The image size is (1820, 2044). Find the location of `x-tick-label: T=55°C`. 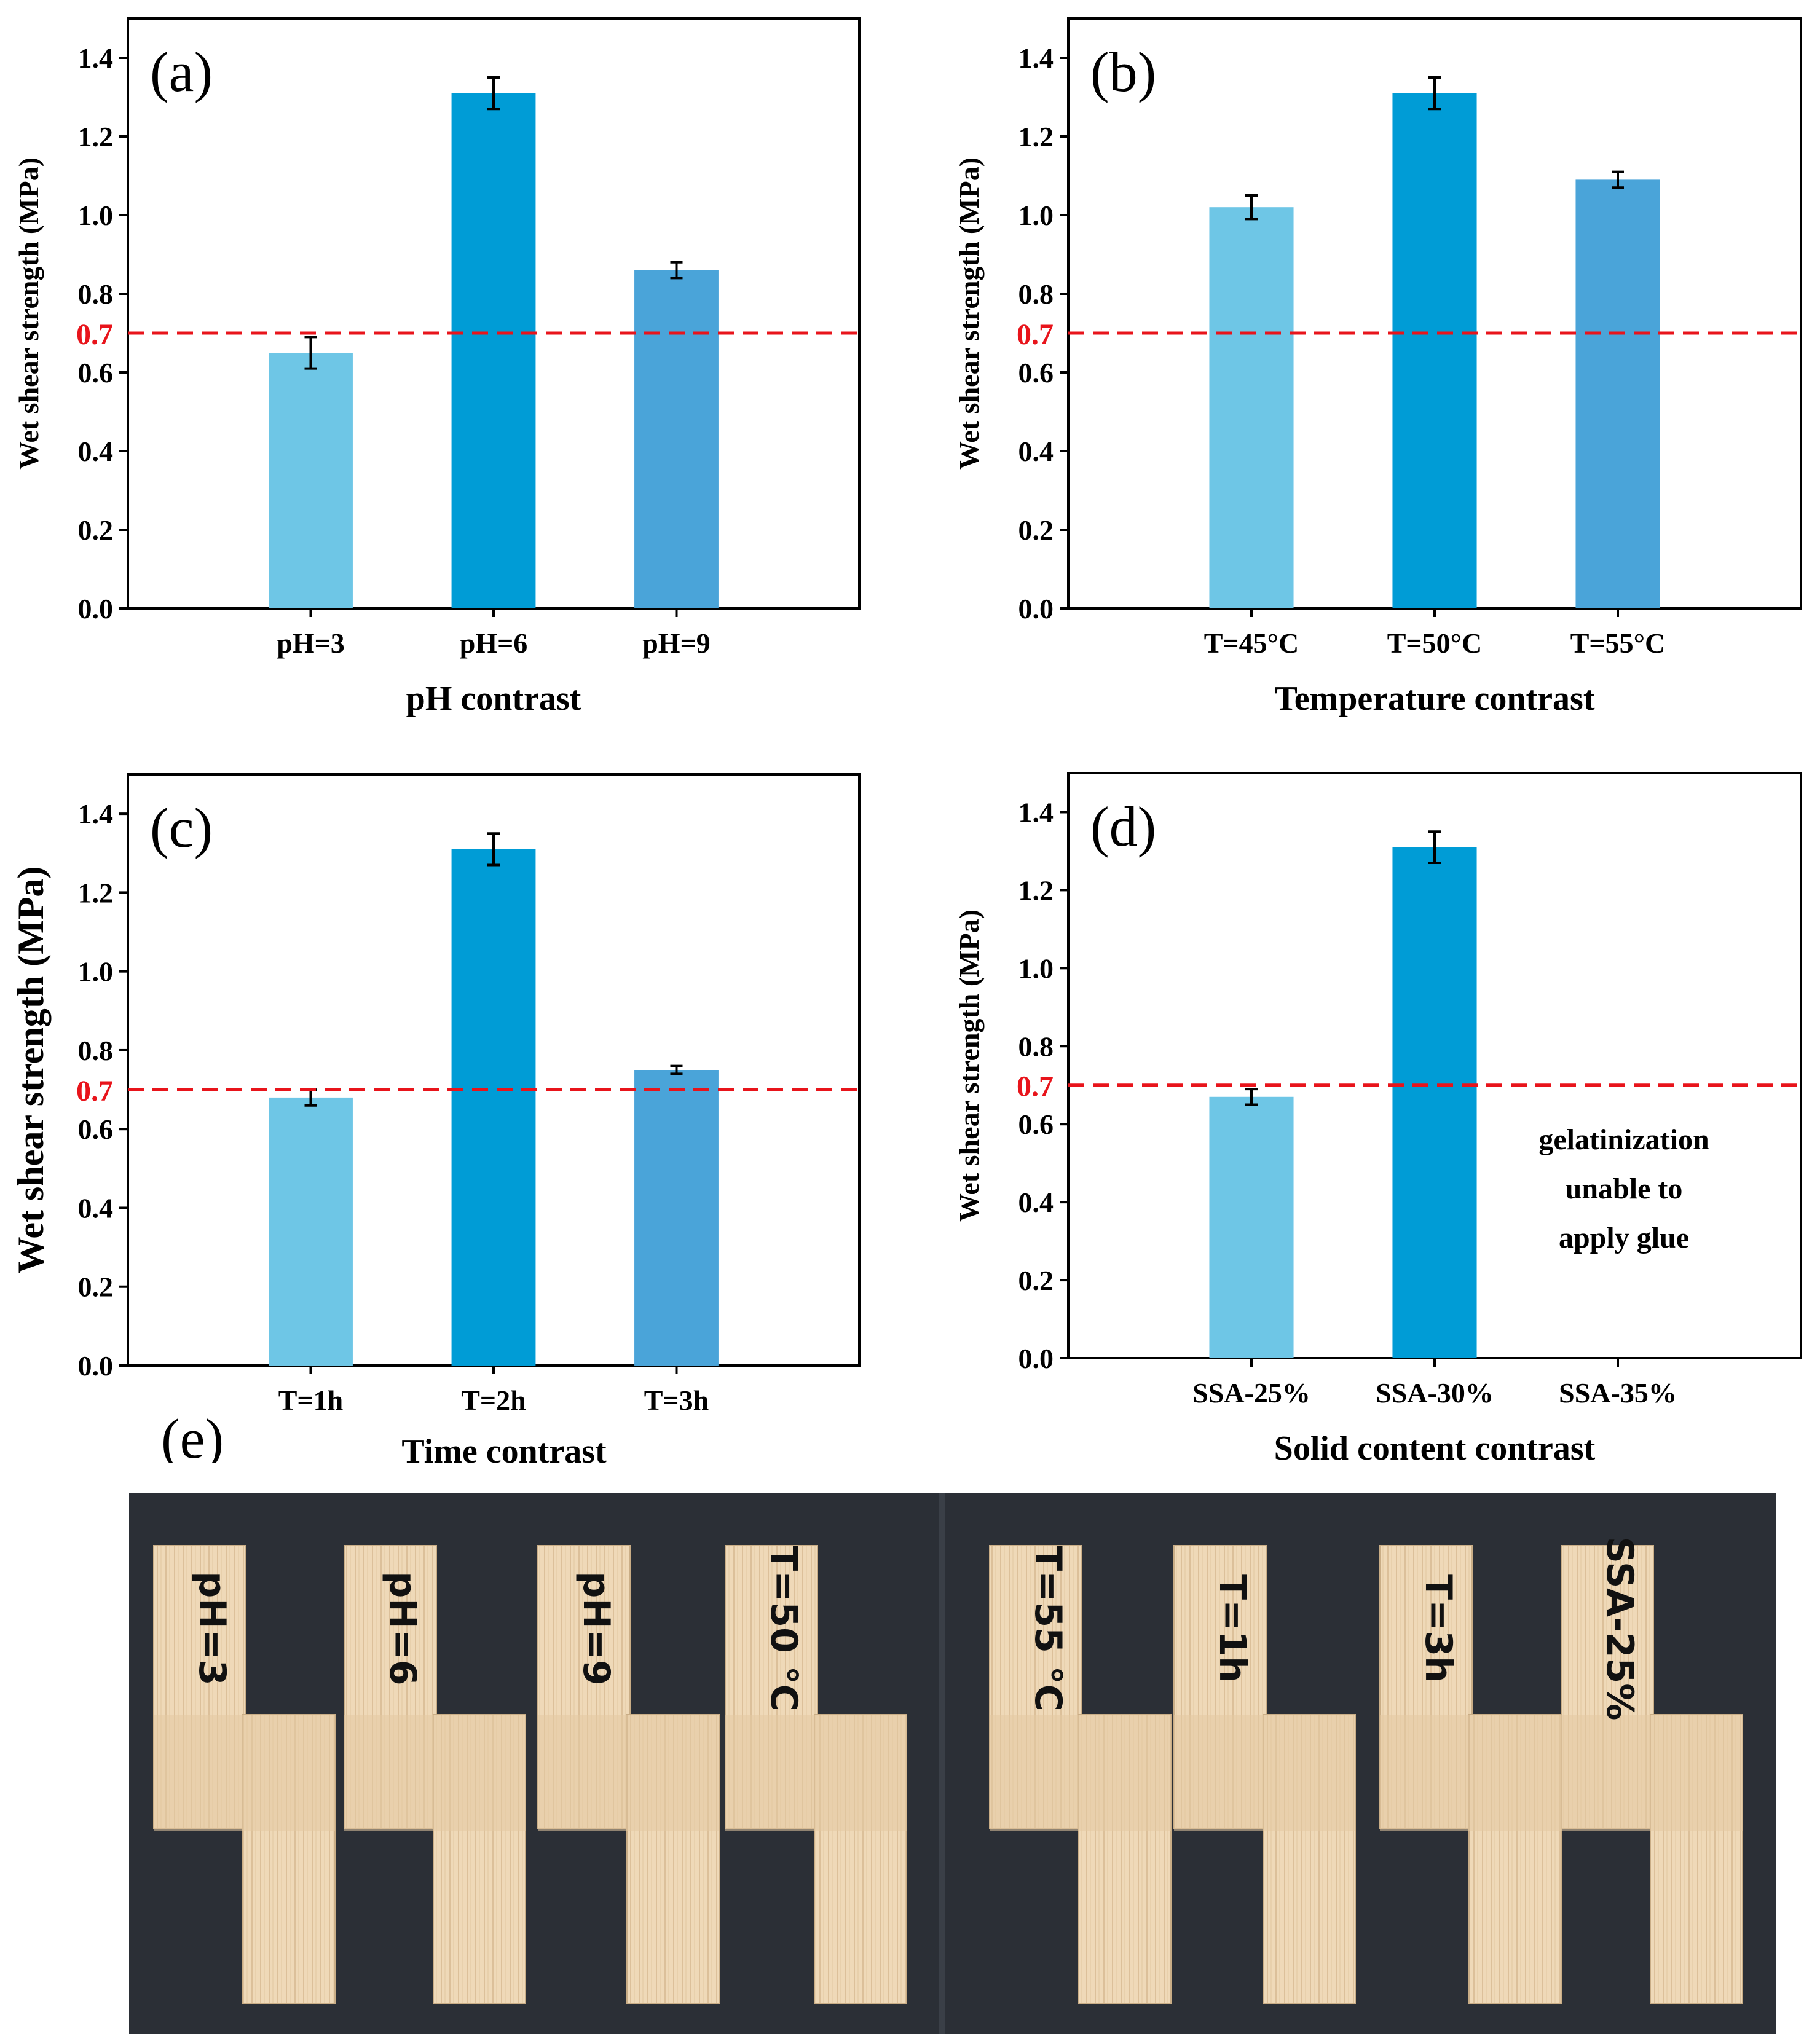

x-tick-label: T=55°C is located at coordinates (1618, 643).